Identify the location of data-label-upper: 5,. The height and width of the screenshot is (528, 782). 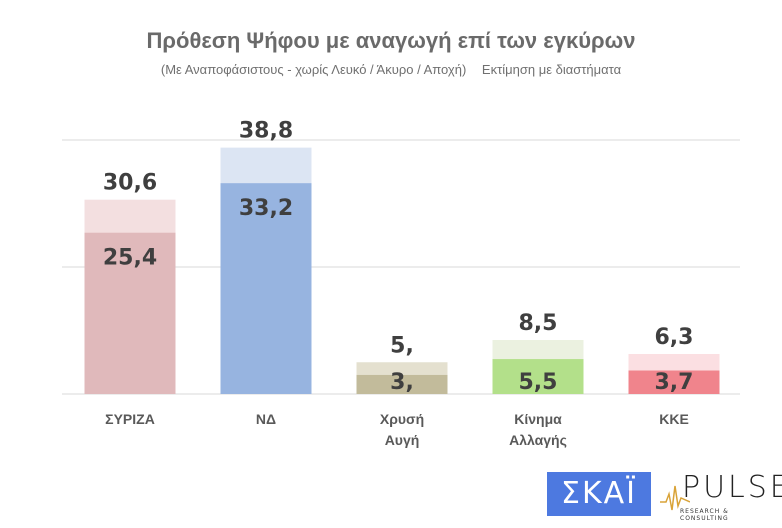
(402, 345).